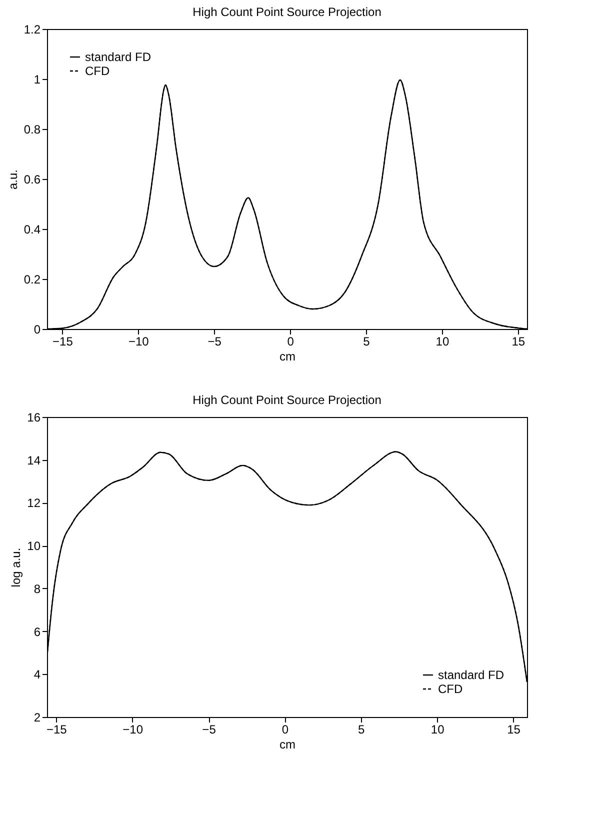 The image size is (590, 827). What do you see at coordinates (32, 279) in the screenshot?
I see `y-tick-label: 0.2` at bounding box center [32, 279].